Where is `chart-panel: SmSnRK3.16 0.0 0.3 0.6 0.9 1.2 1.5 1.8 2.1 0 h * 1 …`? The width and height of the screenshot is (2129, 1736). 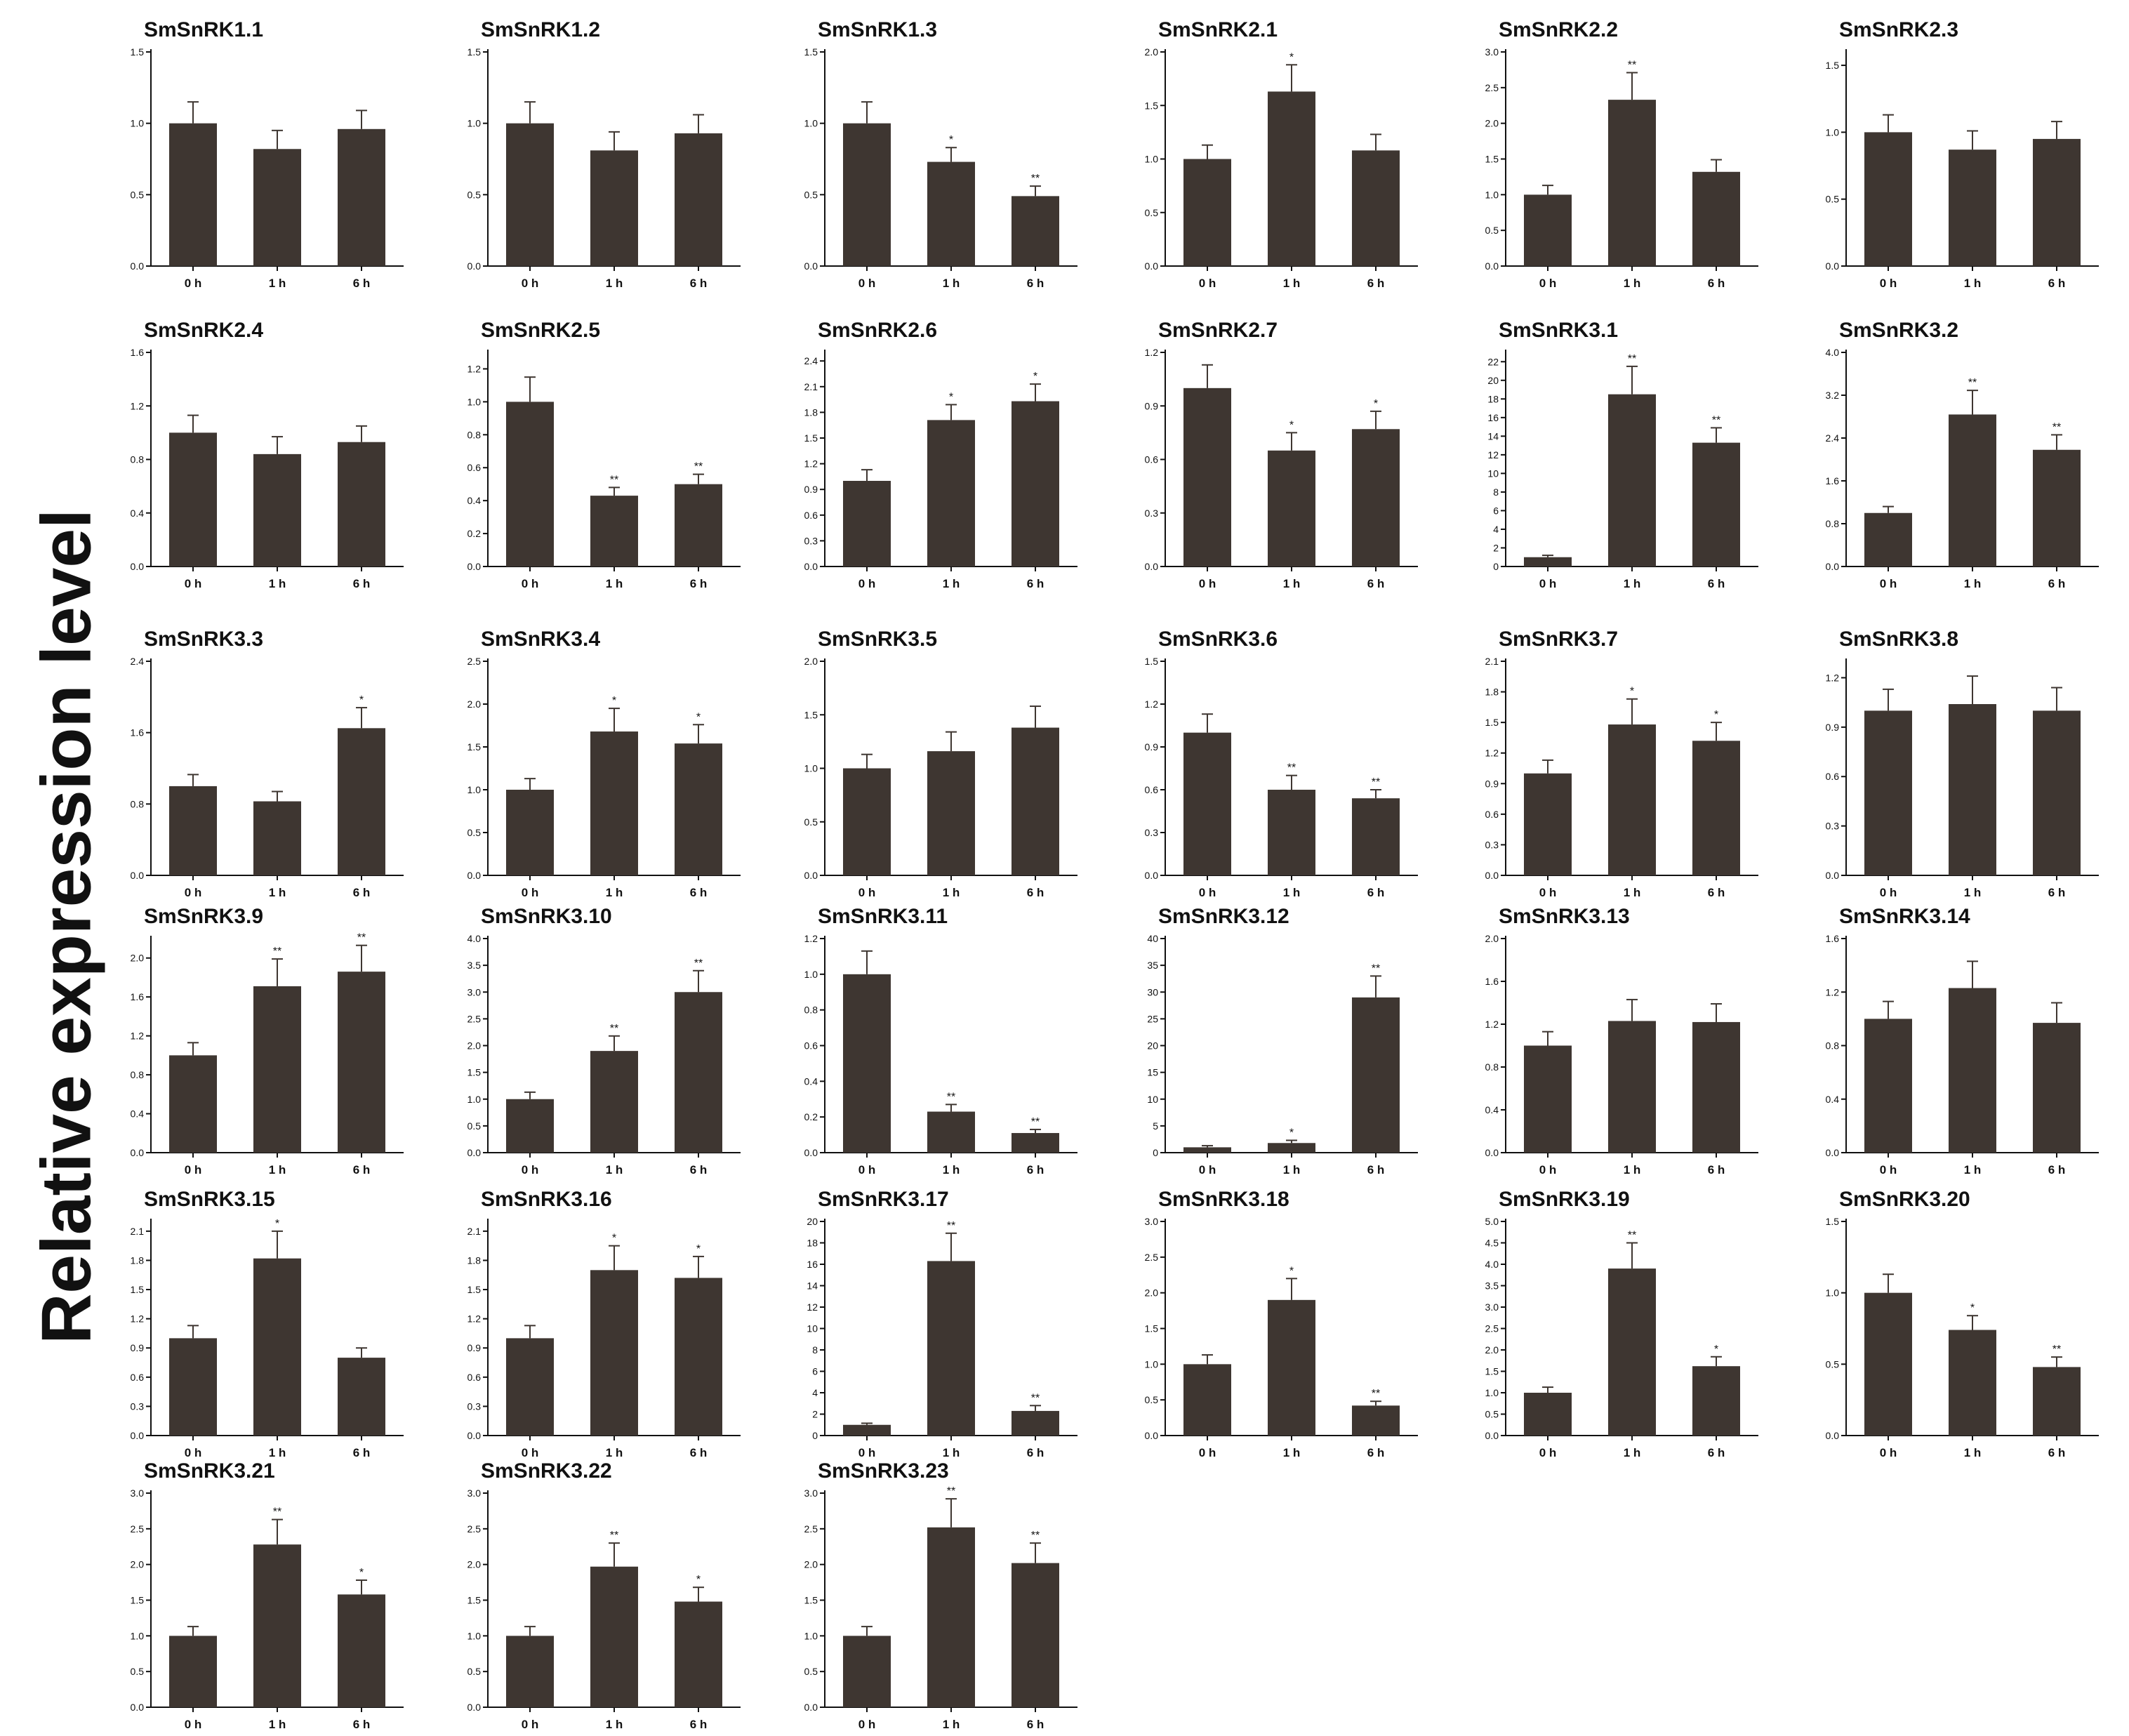 chart-panel: SmSnRK3.16 0.0 0.3 0.6 0.9 1.2 1.5 1.8 2.1 0 h * 1 … is located at coordinates (604, 1323).